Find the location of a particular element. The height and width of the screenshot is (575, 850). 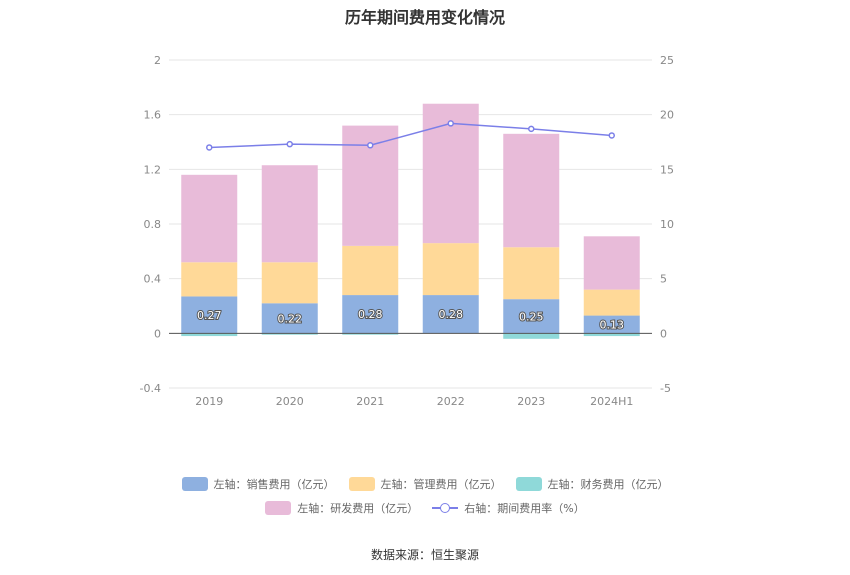

legend-item: 左轴：研发费用（亿元） is located at coordinates (341, 508).